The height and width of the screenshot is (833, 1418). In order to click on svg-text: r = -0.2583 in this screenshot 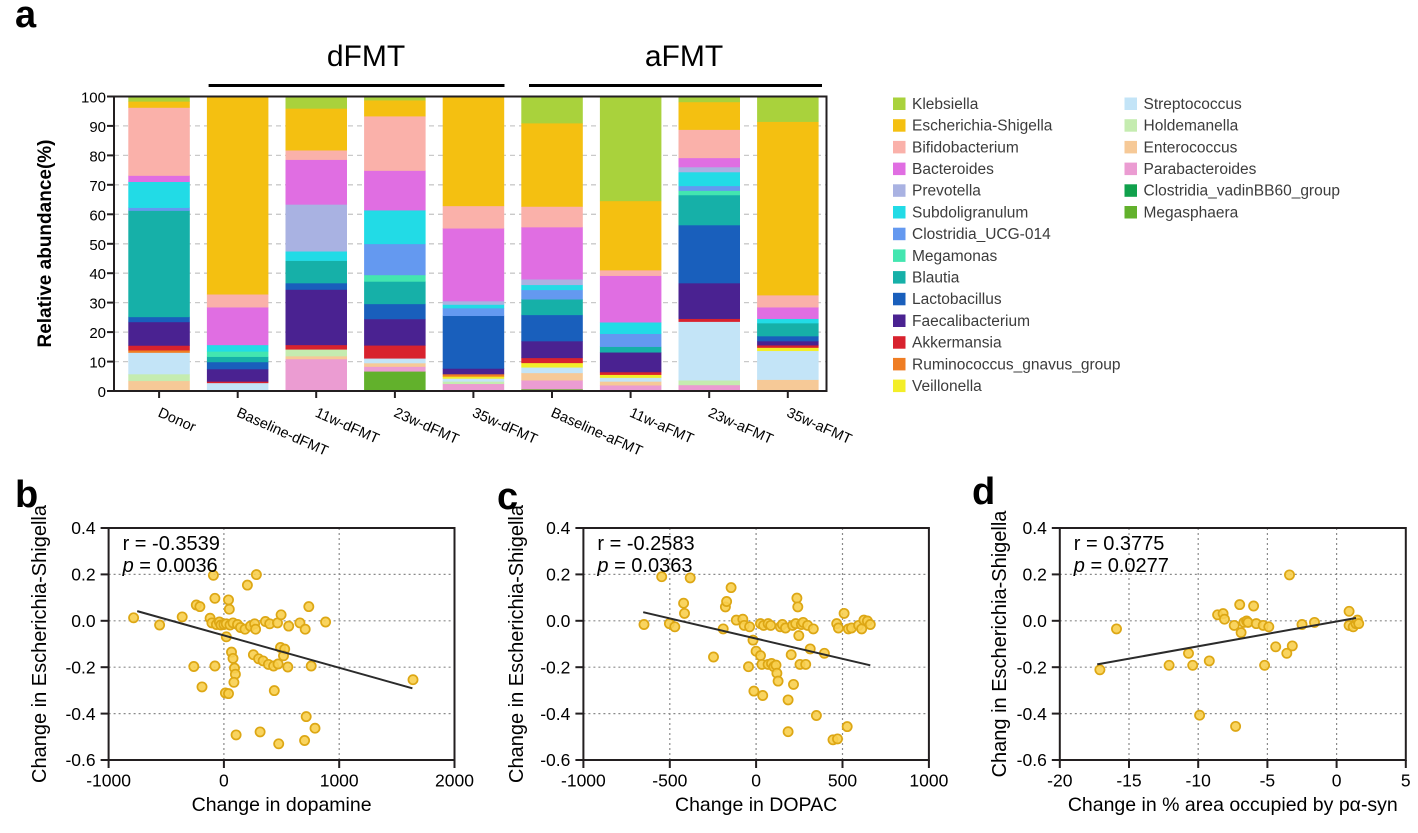, I will do `click(645, 544)`.